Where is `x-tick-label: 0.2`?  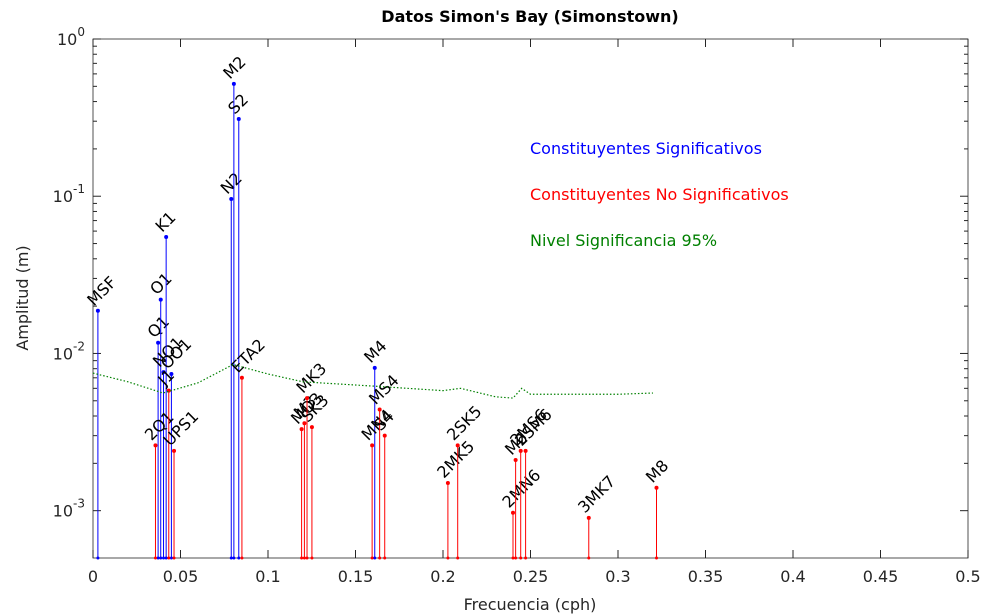
x-tick-label: 0.2 is located at coordinates (442, 576).